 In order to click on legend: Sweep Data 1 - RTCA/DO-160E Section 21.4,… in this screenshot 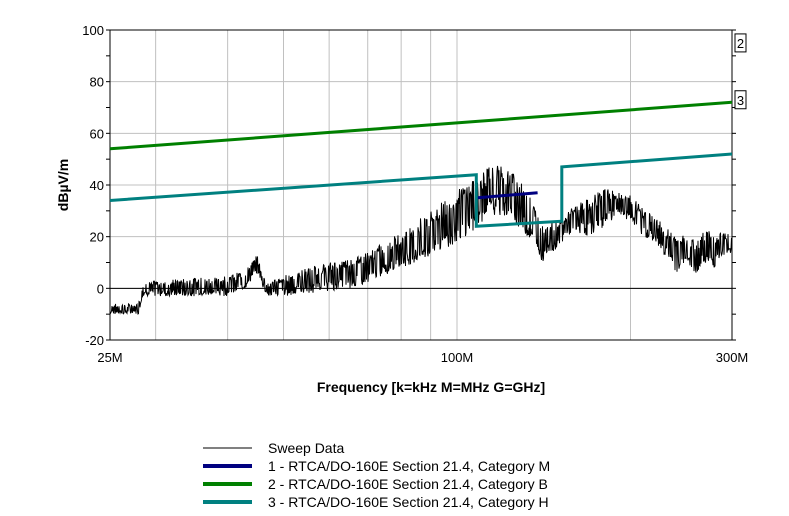, I will do `click(376, 475)`.